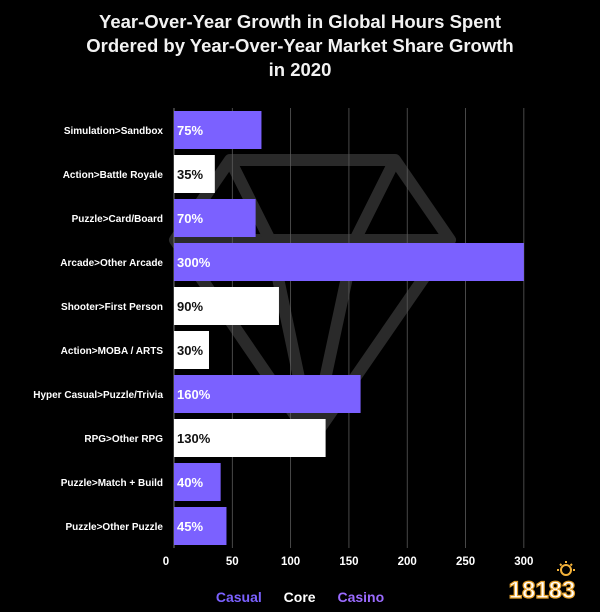 The width and height of the screenshot is (600, 612). I want to click on x-tick-label: 150, so click(348, 562).